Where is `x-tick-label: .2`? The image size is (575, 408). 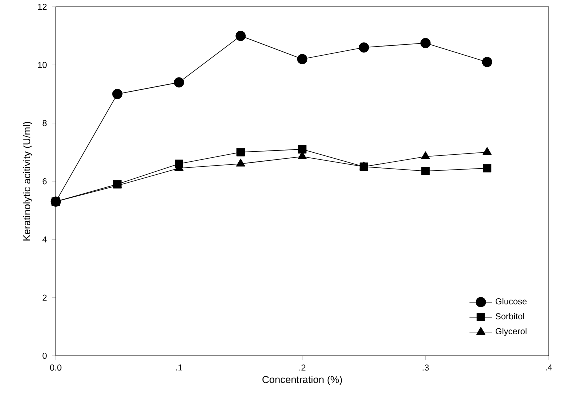 x-tick-label: .2 is located at coordinates (303, 367).